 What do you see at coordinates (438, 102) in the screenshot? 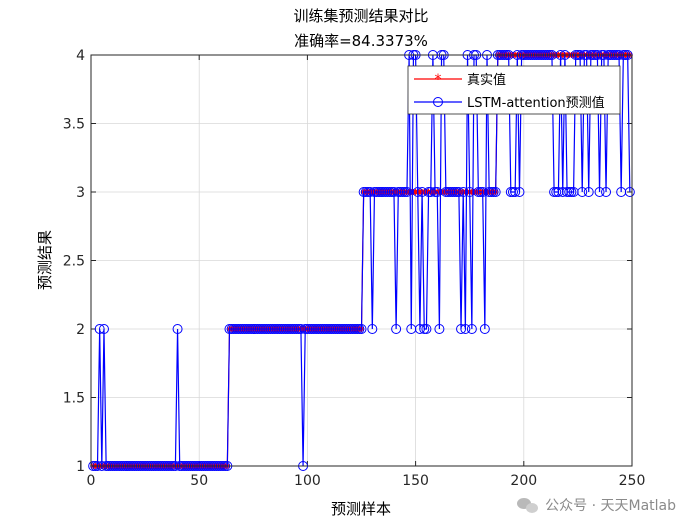
I see `legend-pred-marker` at bounding box center [438, 102].